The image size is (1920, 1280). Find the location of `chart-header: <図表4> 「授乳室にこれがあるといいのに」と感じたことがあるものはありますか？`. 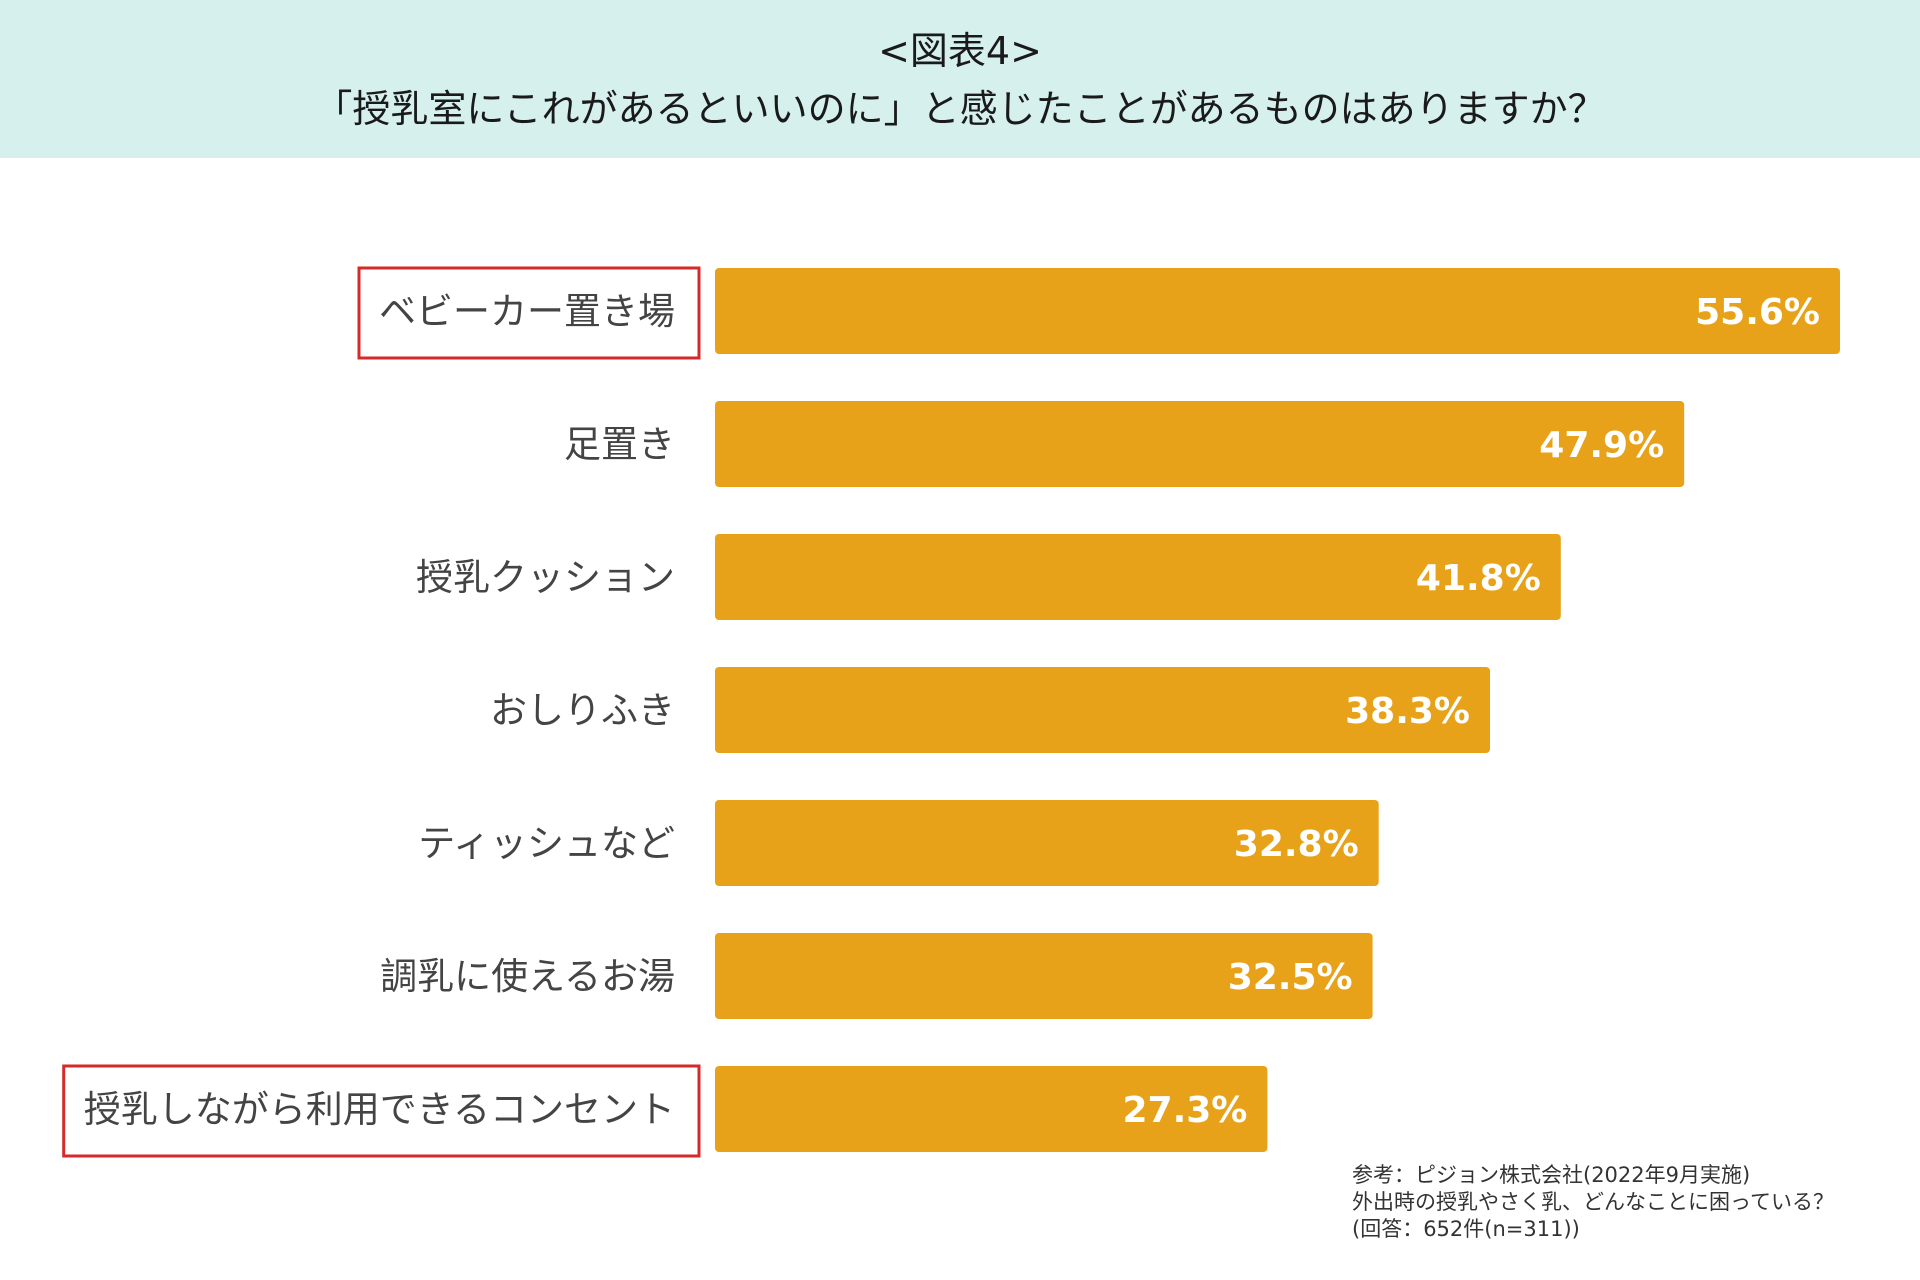

chart-header: <図表4> 「授乳室にこれがあるといいのに」と感じたことがあるものはありますか？ is located at coordinates (960, 79).